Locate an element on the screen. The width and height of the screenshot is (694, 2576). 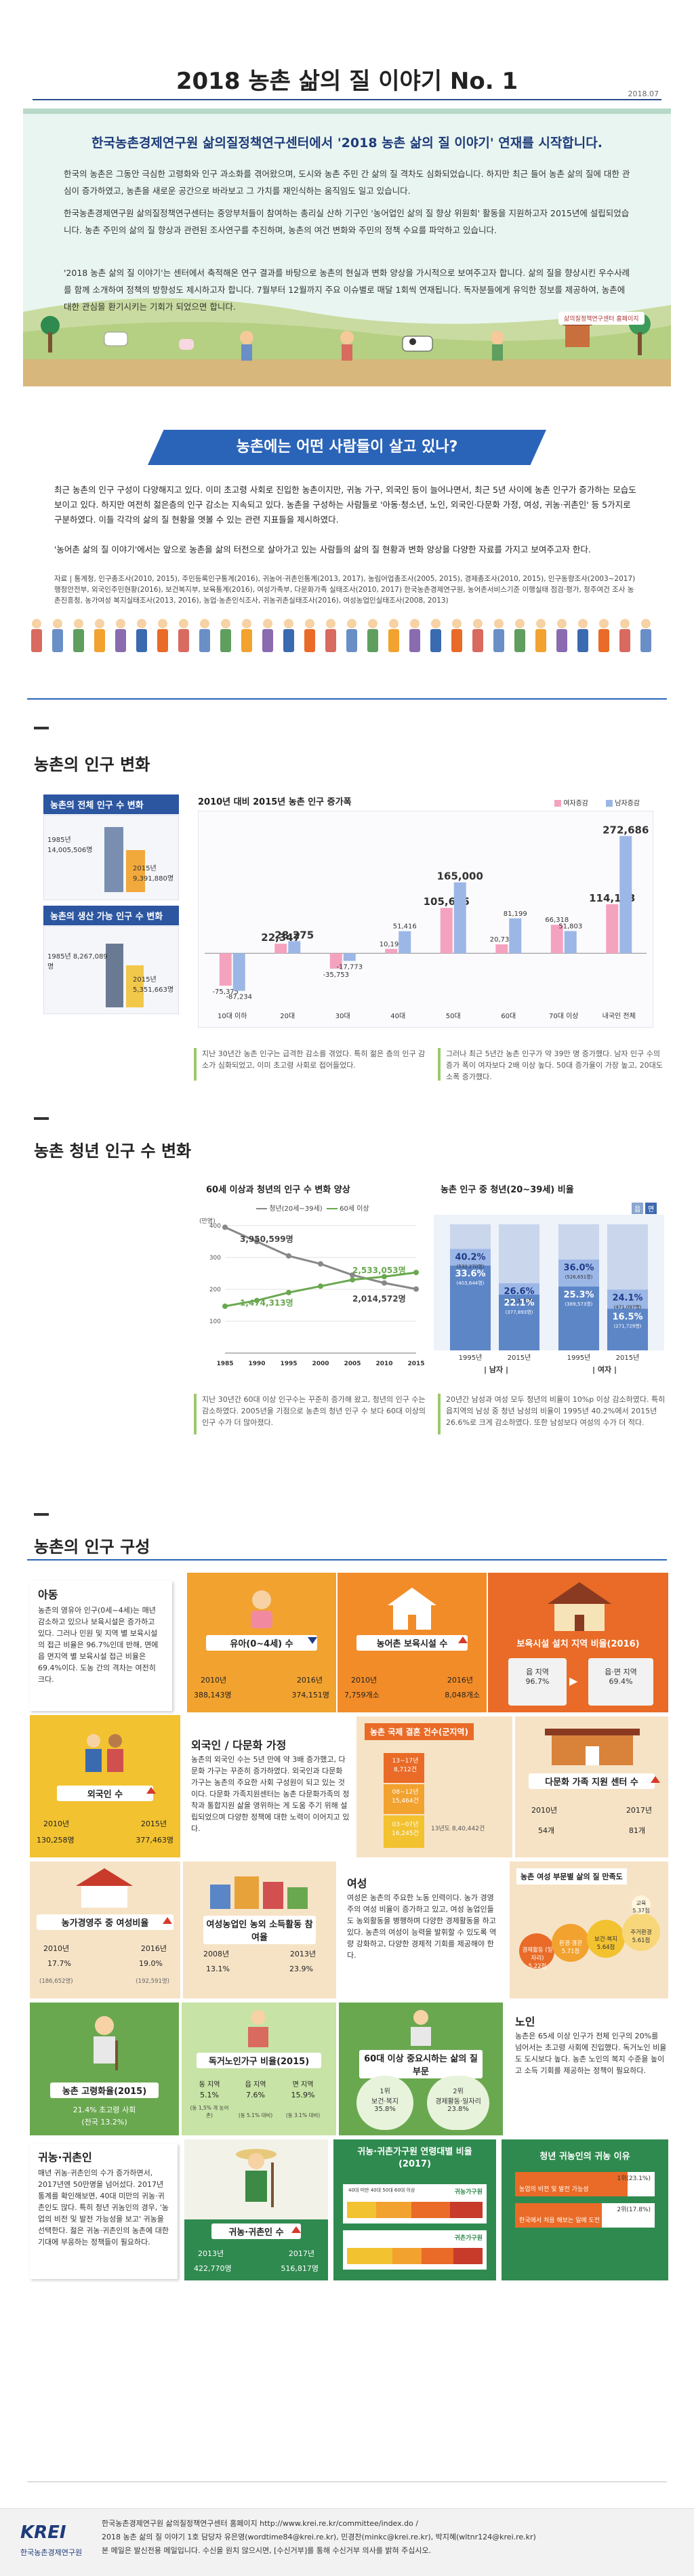
young-reason-1-label: 농업의 비전 및 발전 가능성 is located at coordinates (554, 2189).